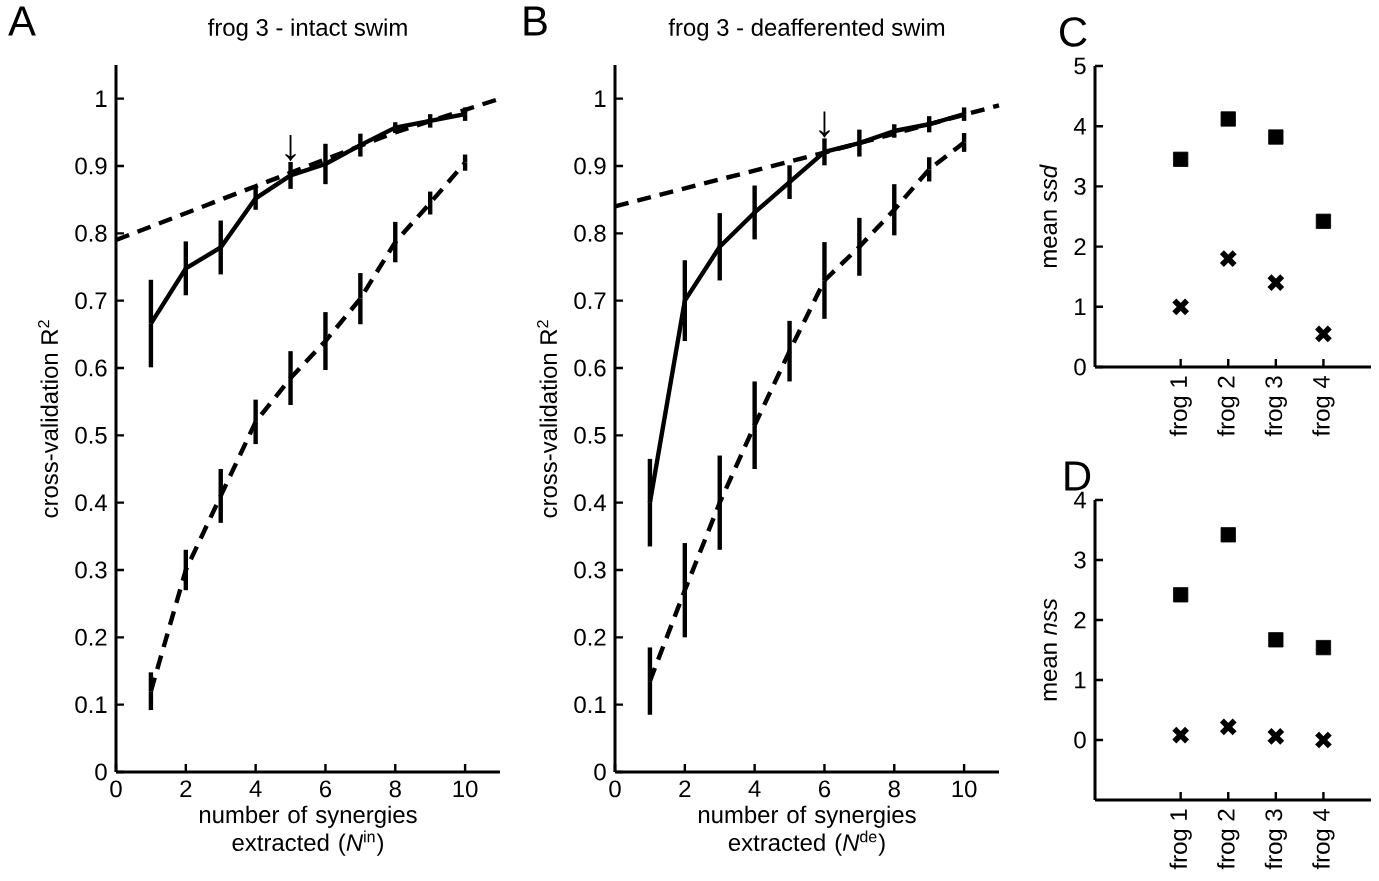  What do you see at coordinates (535, 21) in the screenshot?
I see `text: B` at bounding box center [535, 21].